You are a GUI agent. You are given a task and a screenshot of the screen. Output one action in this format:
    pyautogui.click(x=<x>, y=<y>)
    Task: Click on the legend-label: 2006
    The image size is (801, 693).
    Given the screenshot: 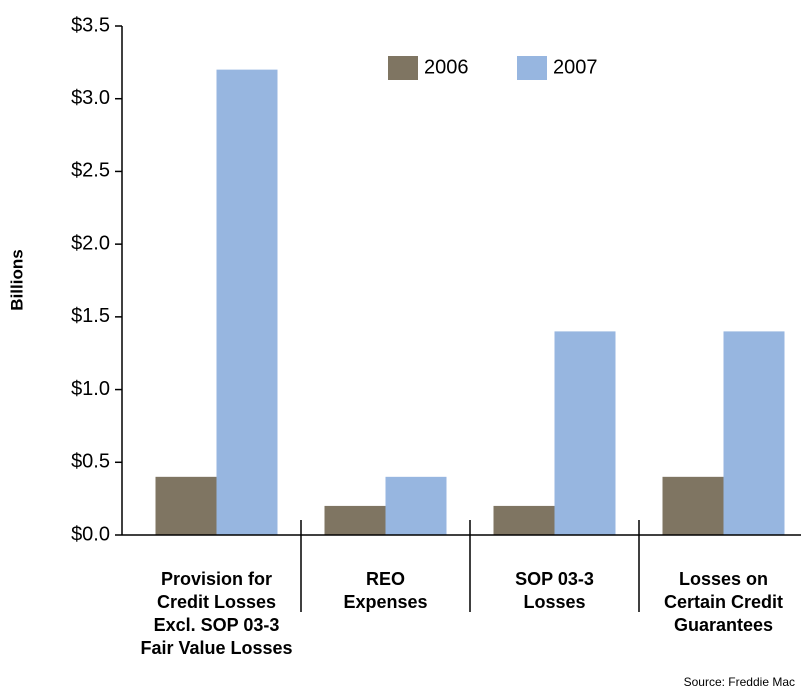 What is the action you would take?
    pyautogui.click(x=446, y=67)
    